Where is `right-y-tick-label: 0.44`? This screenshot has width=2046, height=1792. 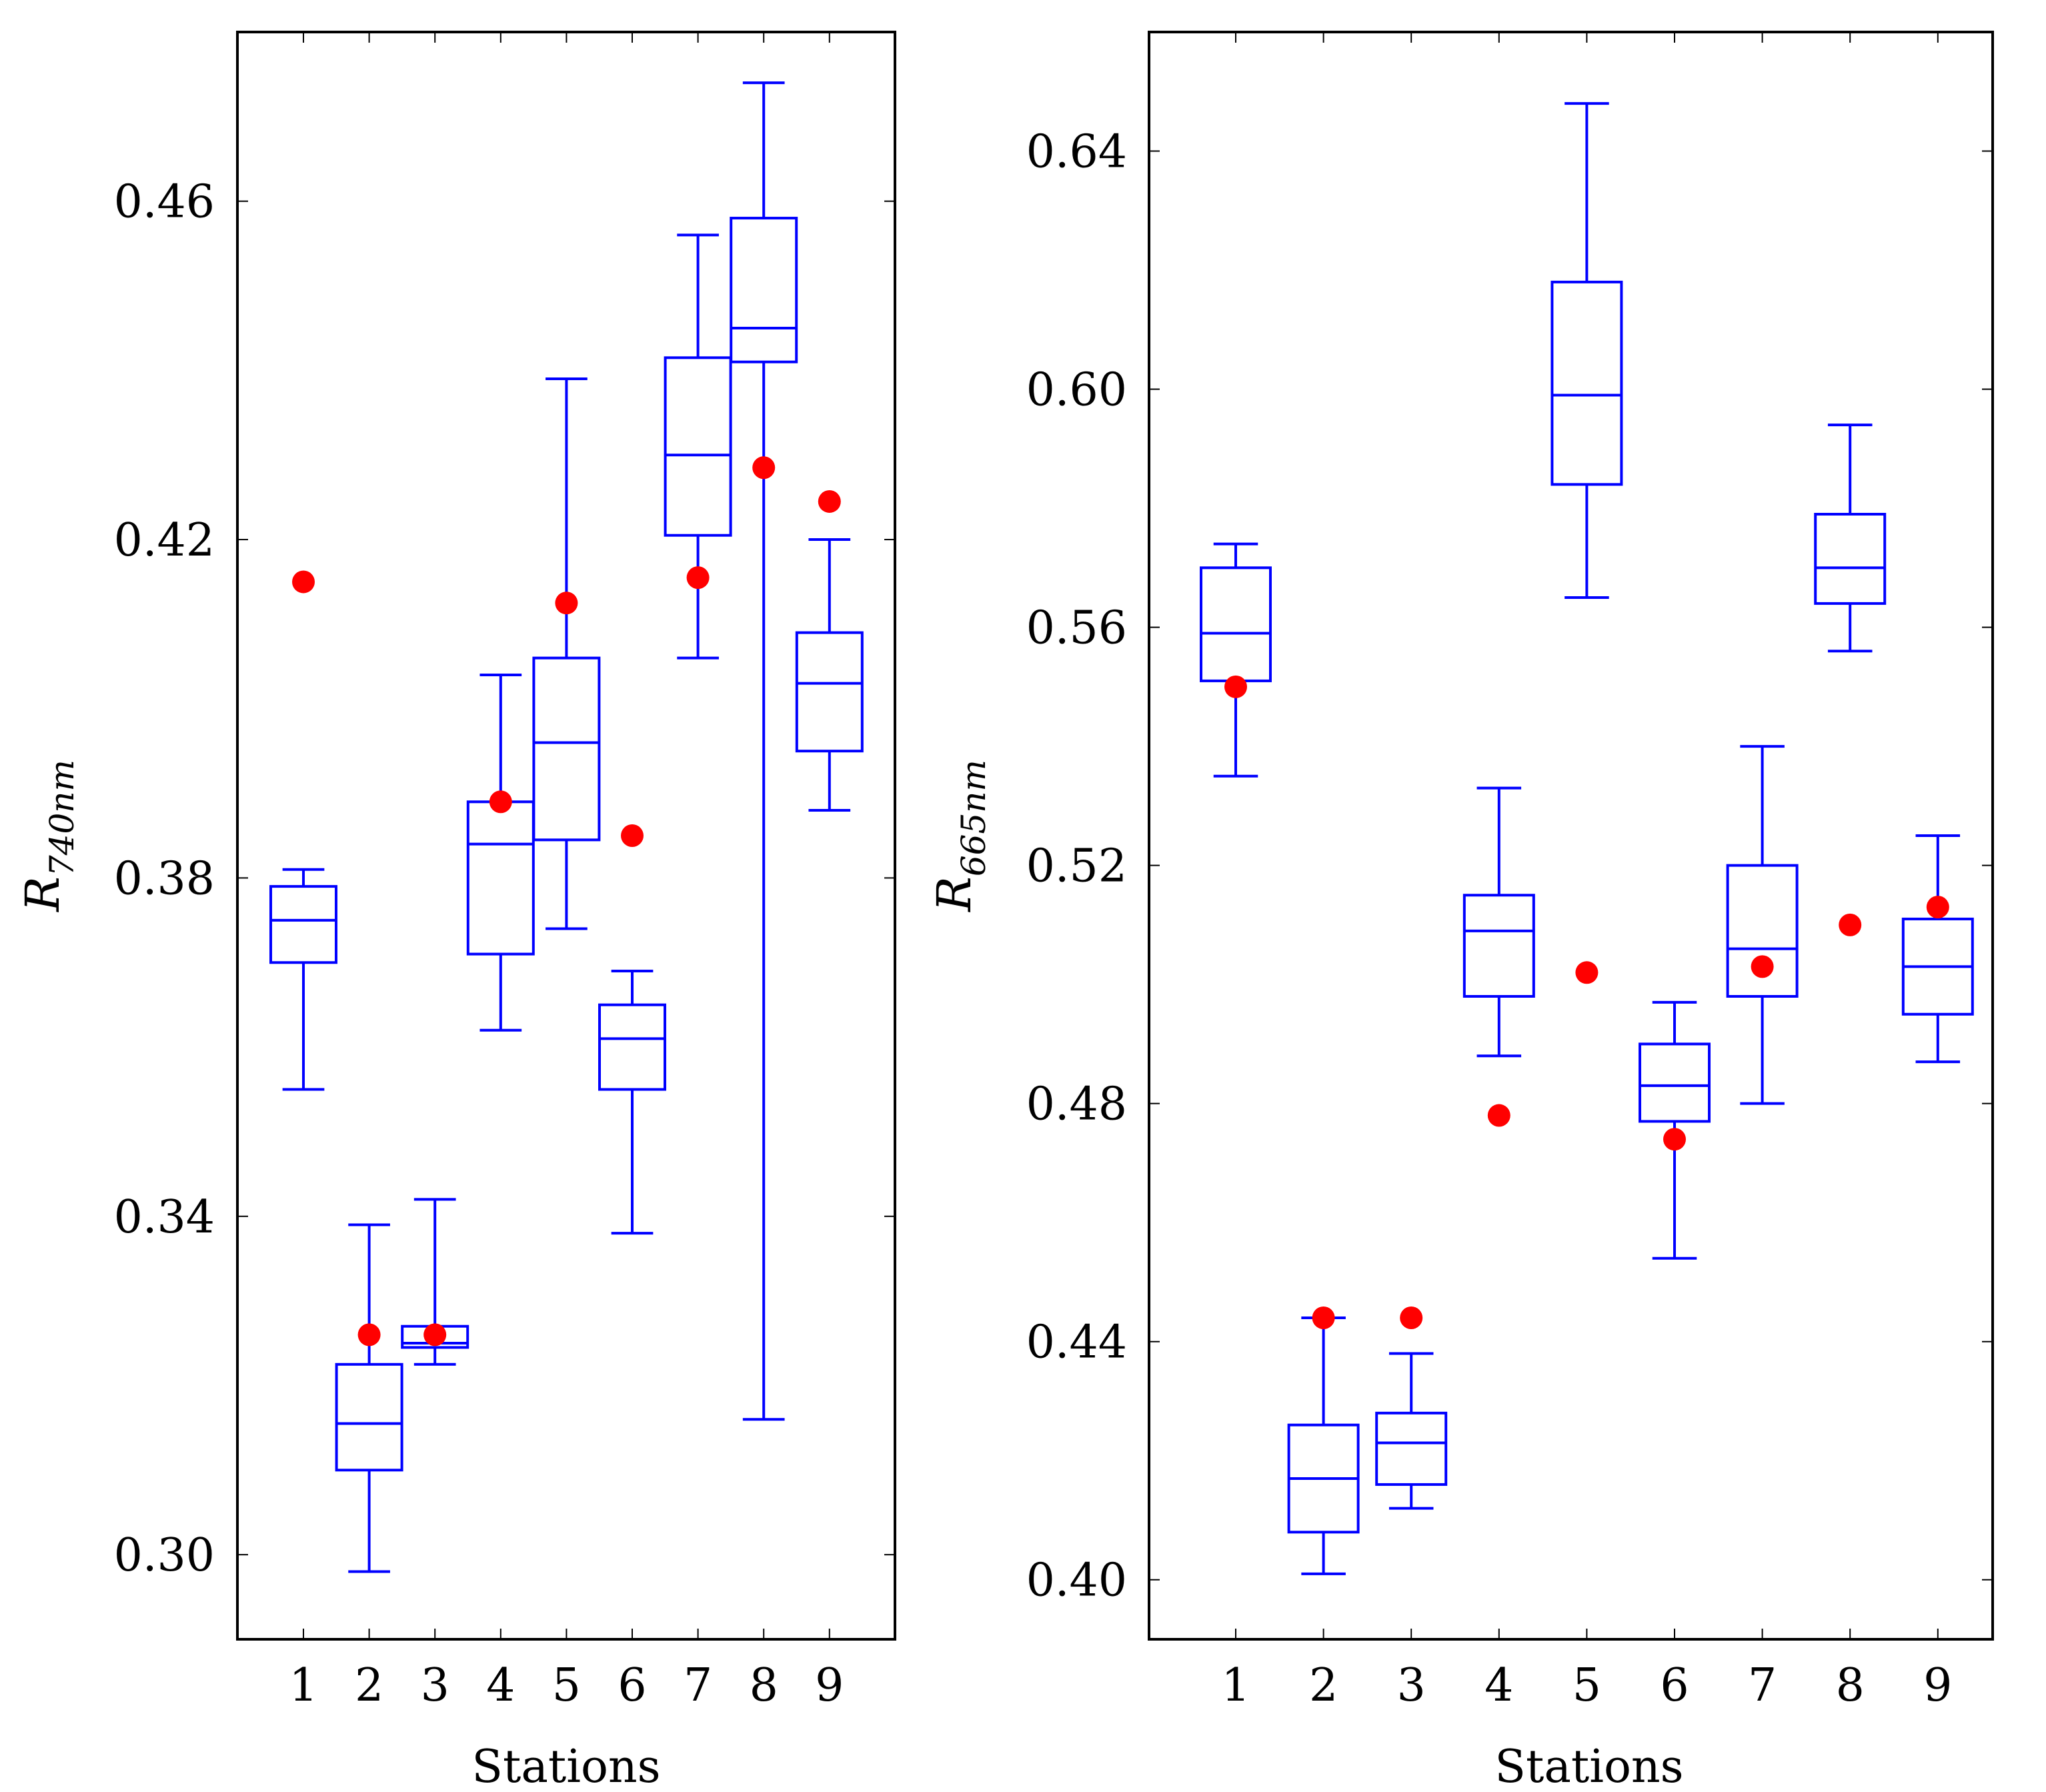 right-y-tick-label: 0.44 is located at coordinates (1076, 1342).